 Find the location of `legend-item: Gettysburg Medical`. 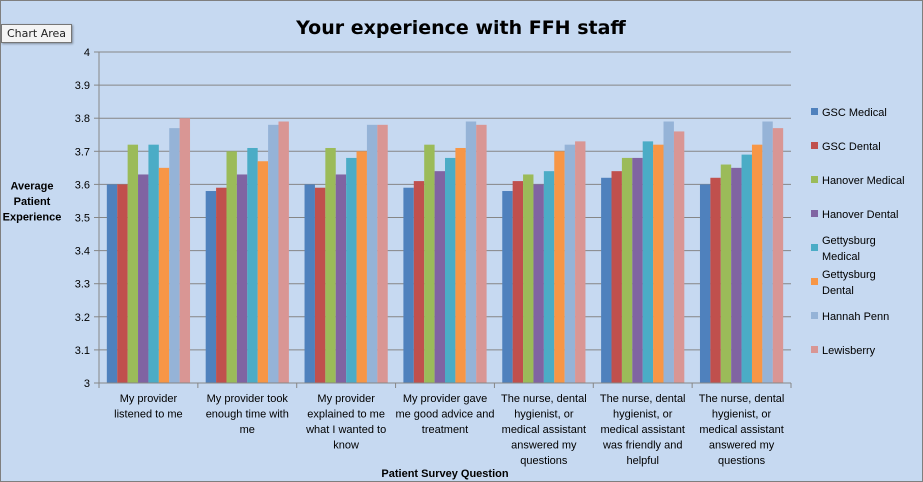

legend-item: Gettysburg Medical is located at coordinates (843, 249).